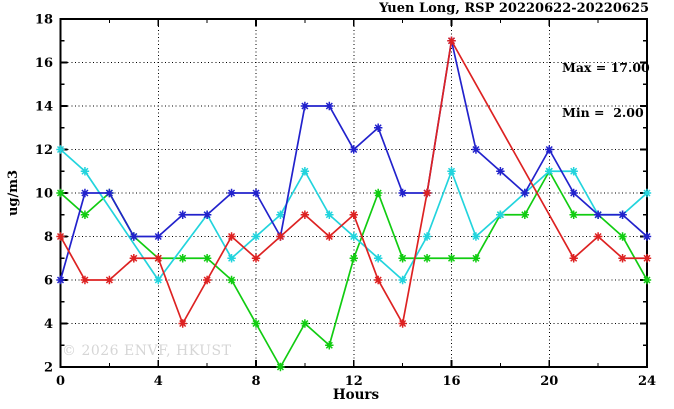 The image size is (674, 409). Describe the element at coordinates (48, 368) in the screenshot. I see `svg-text: 2` at that location.